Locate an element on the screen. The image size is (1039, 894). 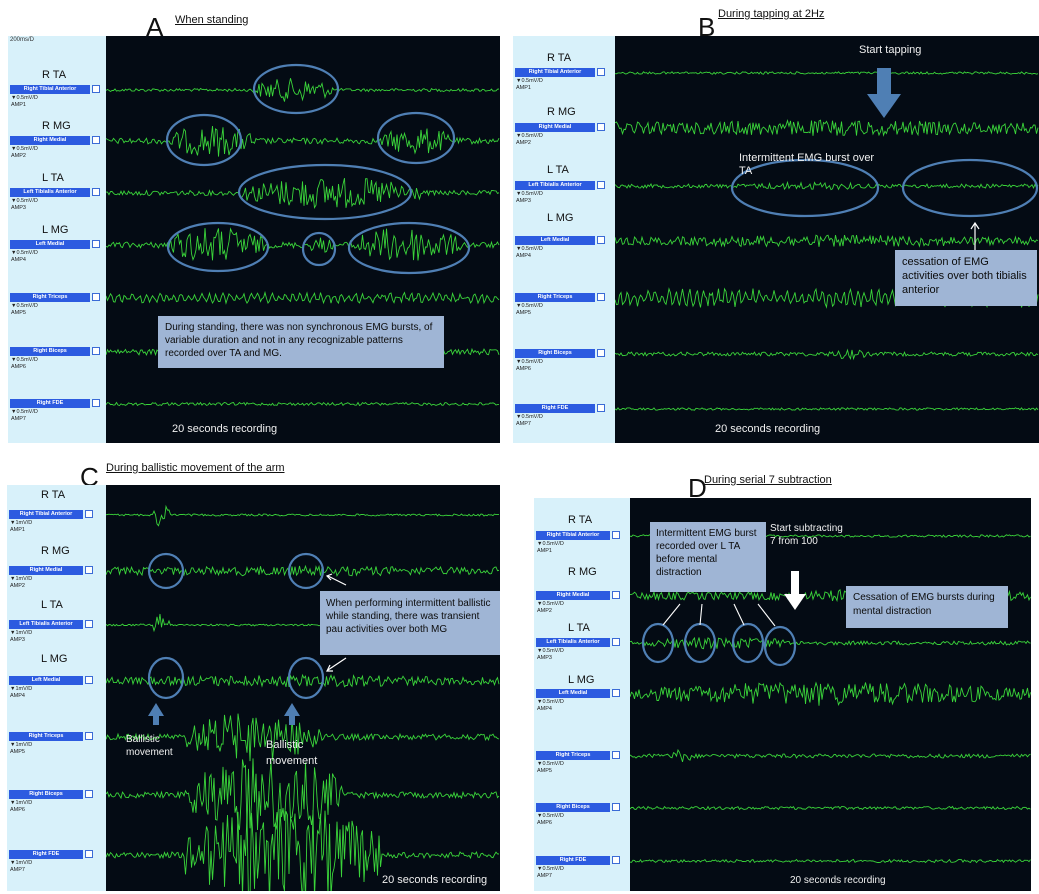
panel-title: When standing is located at coordinates (212, 20).